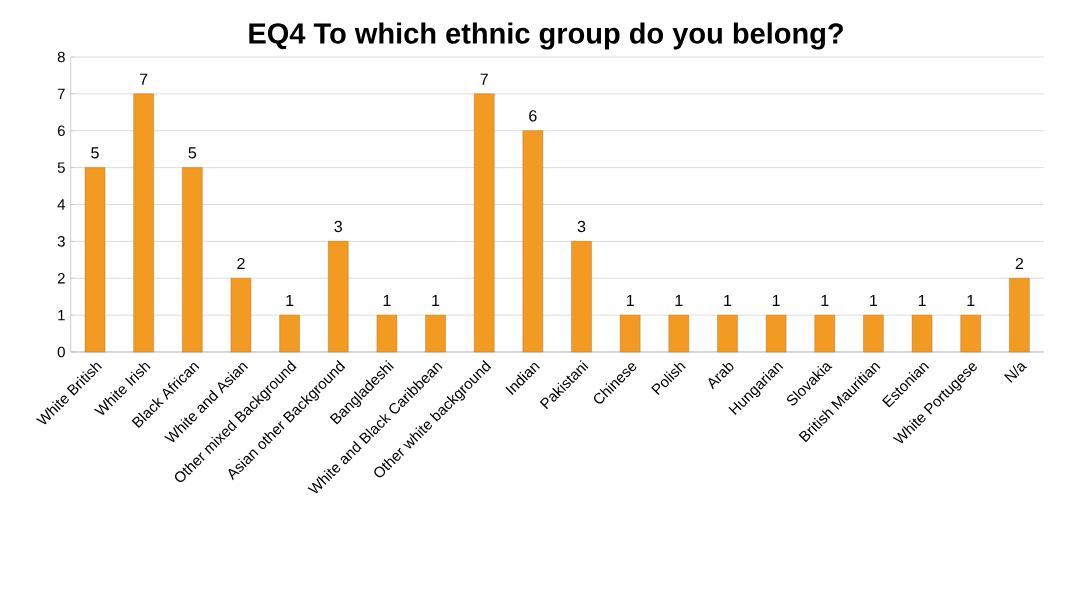 The width and height of the screenshot is (1078, 593). What do you see at coordinates (61, 278) in the screenshot?
I see `y-tick-label: 2` at bounding box center [61, 278].